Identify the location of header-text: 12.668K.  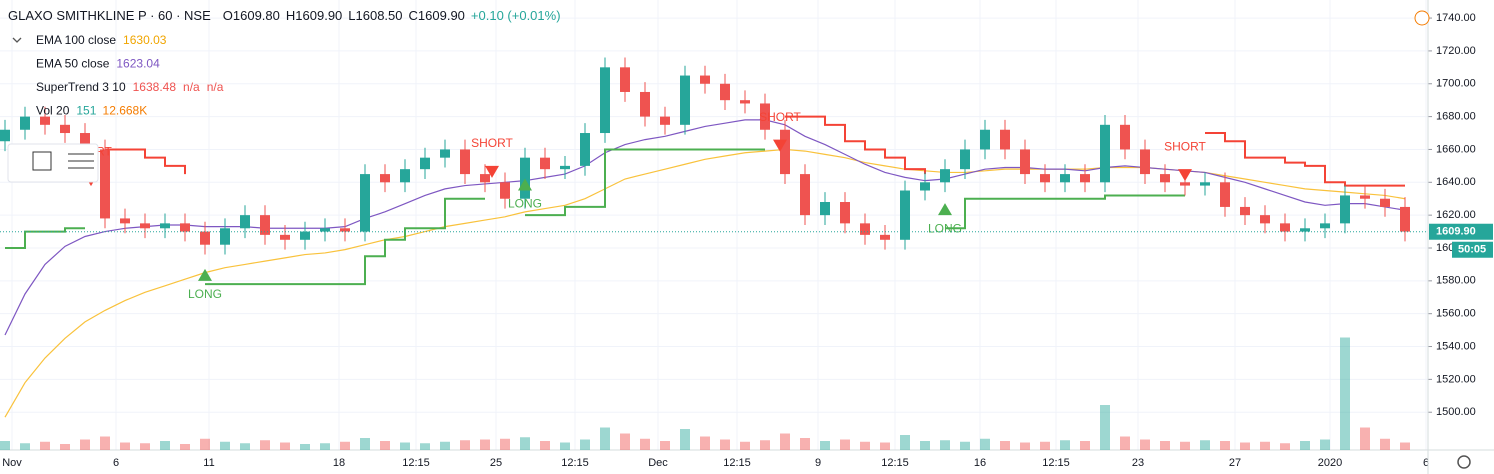
(125, 111).